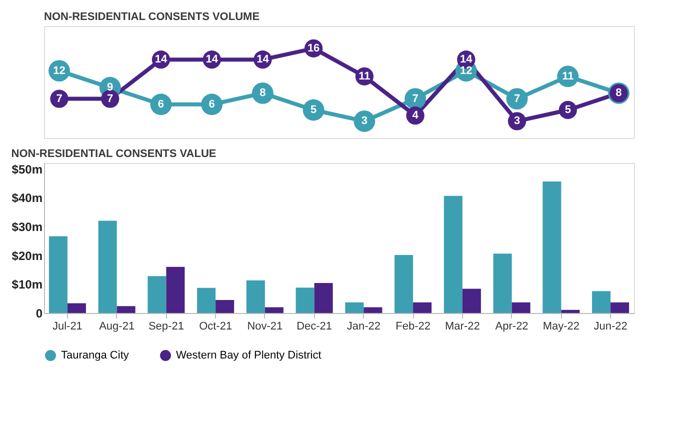 The image size is (677, 446). What do you see at coordinates (462, 326) in the screenshot?
I see `x-tick-label: Mar-22` at bounding box center [462, 326].